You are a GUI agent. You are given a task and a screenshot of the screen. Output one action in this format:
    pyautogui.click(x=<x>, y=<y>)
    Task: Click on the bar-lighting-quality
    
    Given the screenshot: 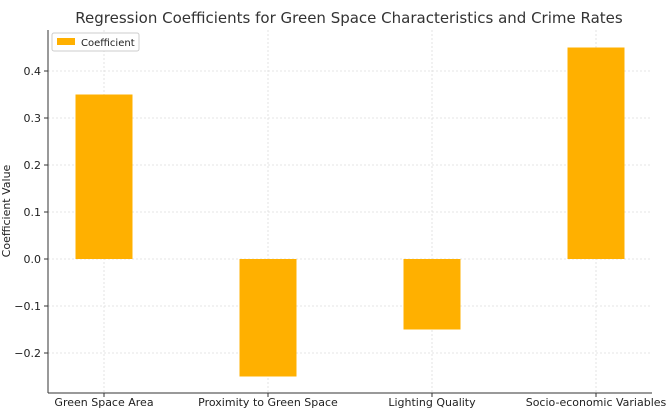 What is the action you would take?
    pyautogui.click(x=432, y=294)
    